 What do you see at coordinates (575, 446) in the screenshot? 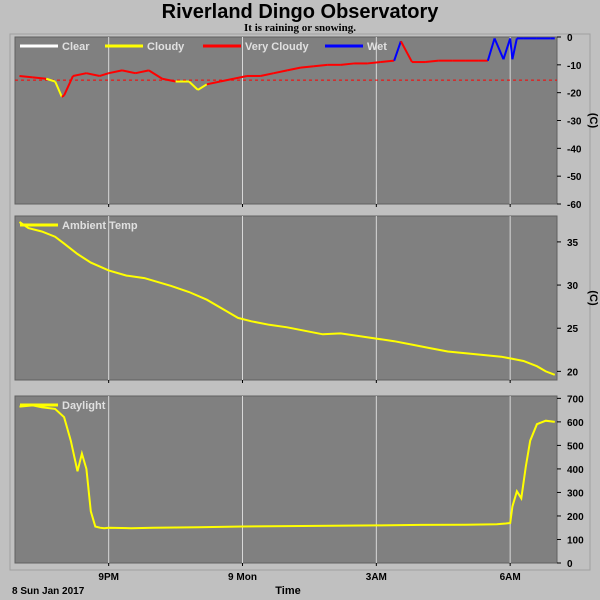
I see `y-tick-label: 500` at bounding box center [575, 446].